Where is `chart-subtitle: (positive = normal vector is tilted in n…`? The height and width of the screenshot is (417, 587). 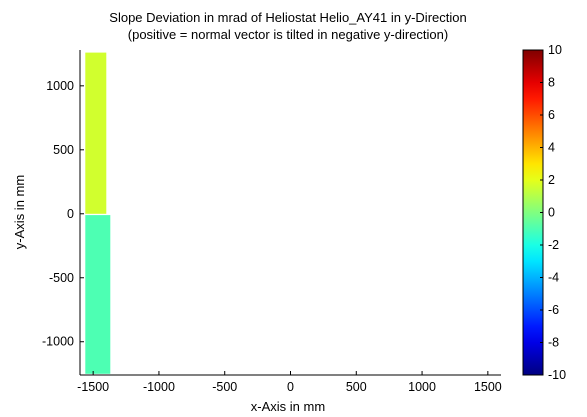 chart-subtitle: (positive = normal vector is tilted in n… is located at coordinates (288, 34).